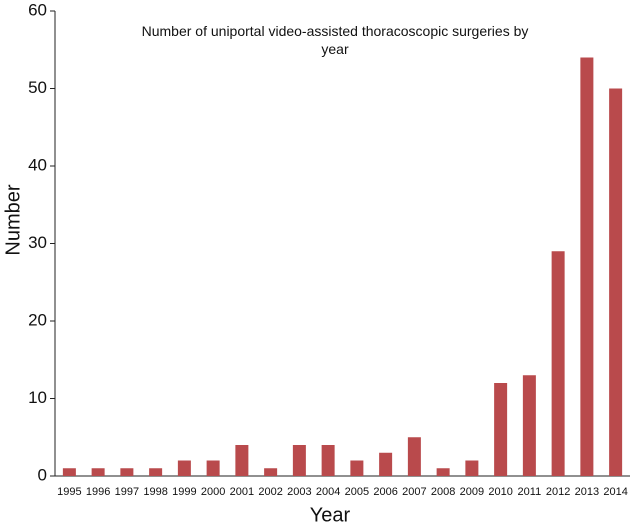 The height and width of the screenshot is (527, 634). What do you see at coordinates (414, 492) in the screenshot?
I see `x-tick-label: 2007` at bounding box center [414, 492].